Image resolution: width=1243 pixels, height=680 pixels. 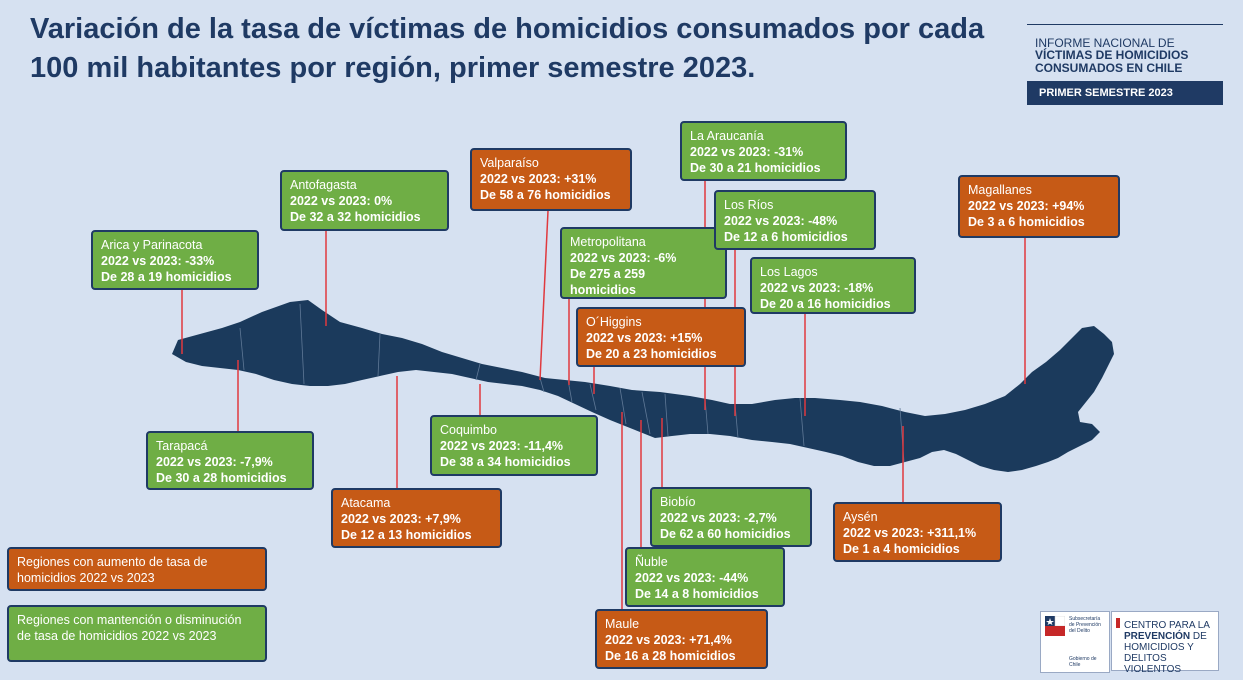 What do you see at coordinates (341, 201) in the screenshot?
I see `region-comparison: 2022 vs 2023: 0%` at bounding box center [341, 201].